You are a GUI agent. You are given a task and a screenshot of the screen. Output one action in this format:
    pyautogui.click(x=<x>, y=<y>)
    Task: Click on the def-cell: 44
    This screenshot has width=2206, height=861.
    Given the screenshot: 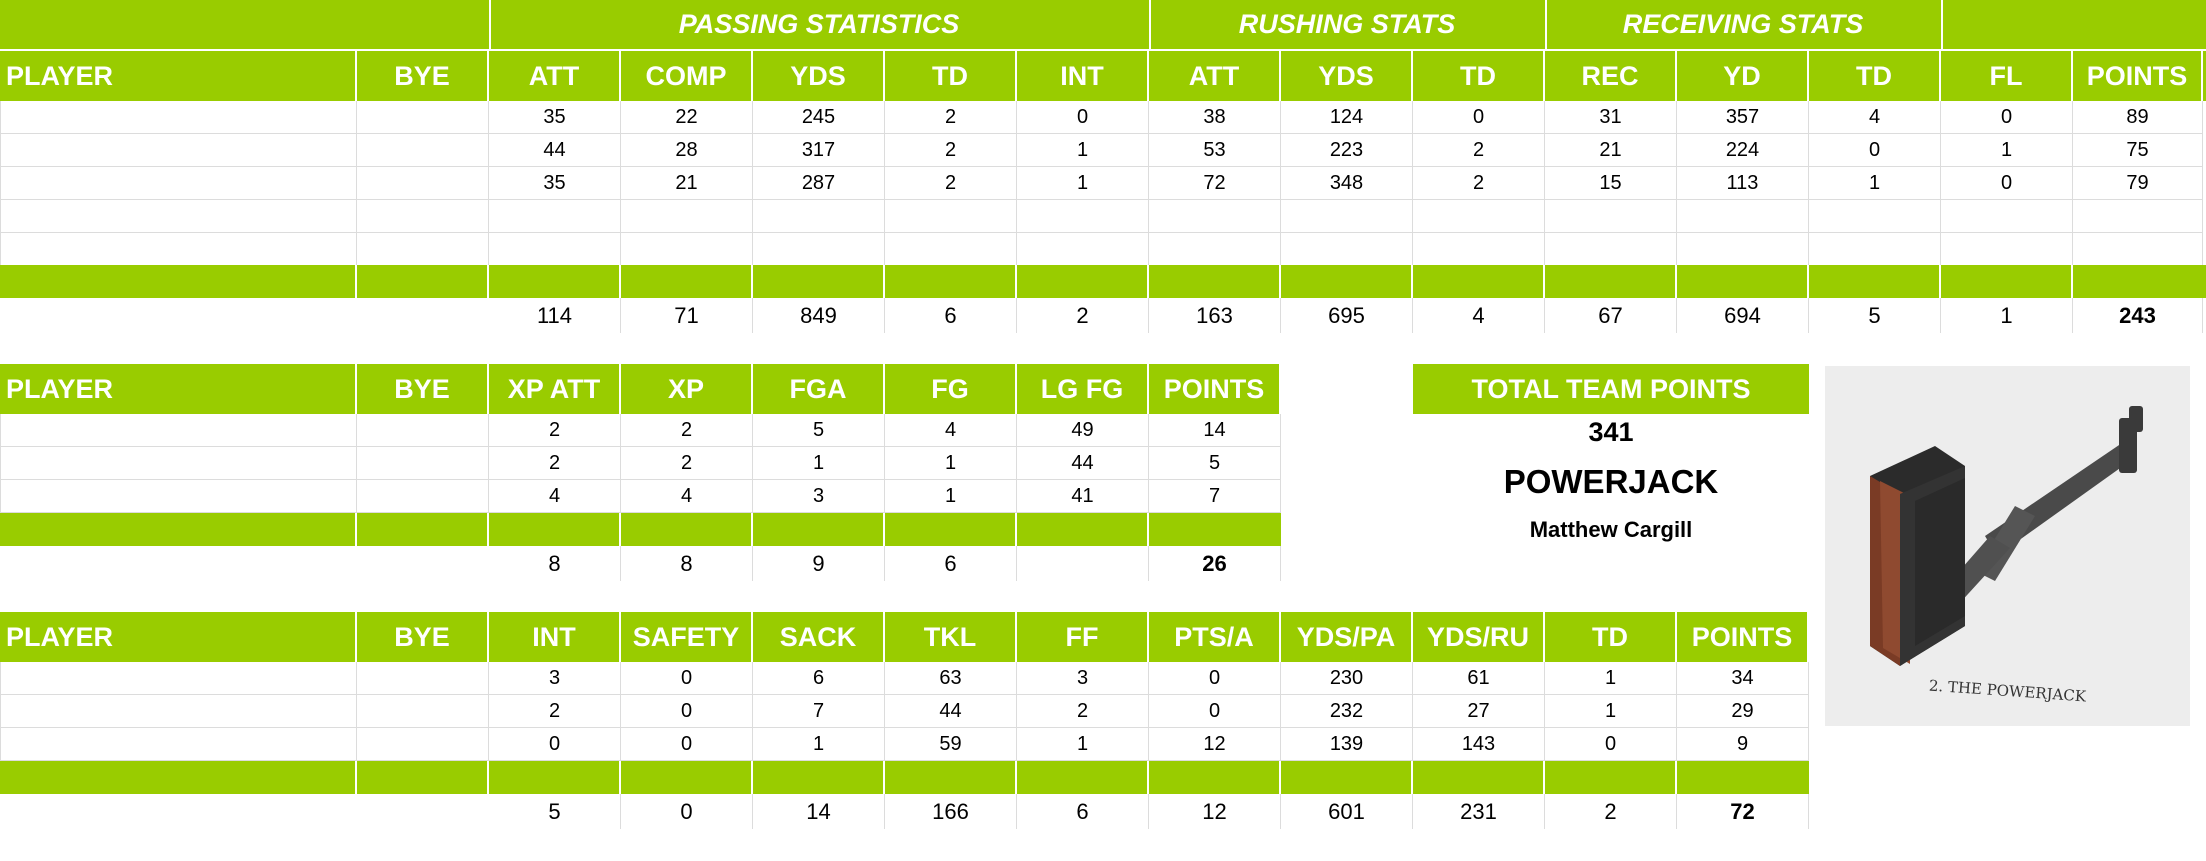 What is the action you would take?
    pyautogui.click(x=951, y=711)
    